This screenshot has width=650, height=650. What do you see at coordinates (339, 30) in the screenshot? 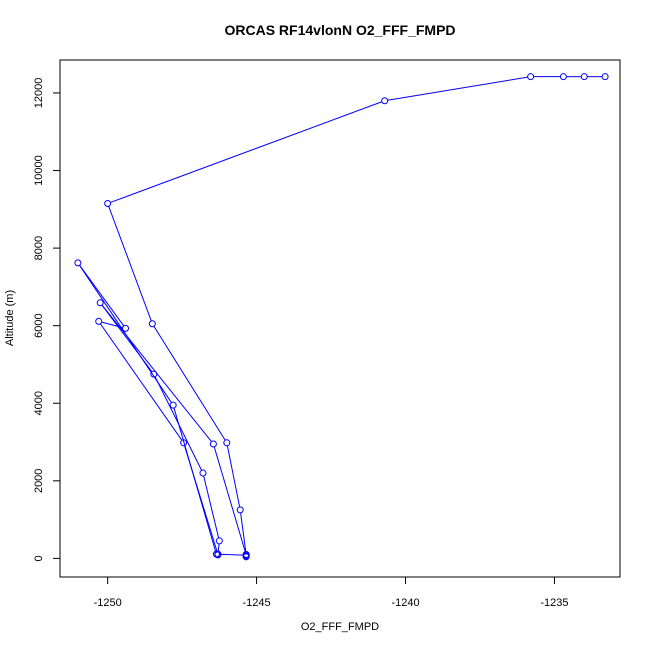
I see `chart-title: ORCAS RF14vlonN O2_FFF_FMPD` at bounding box center [339, 30].